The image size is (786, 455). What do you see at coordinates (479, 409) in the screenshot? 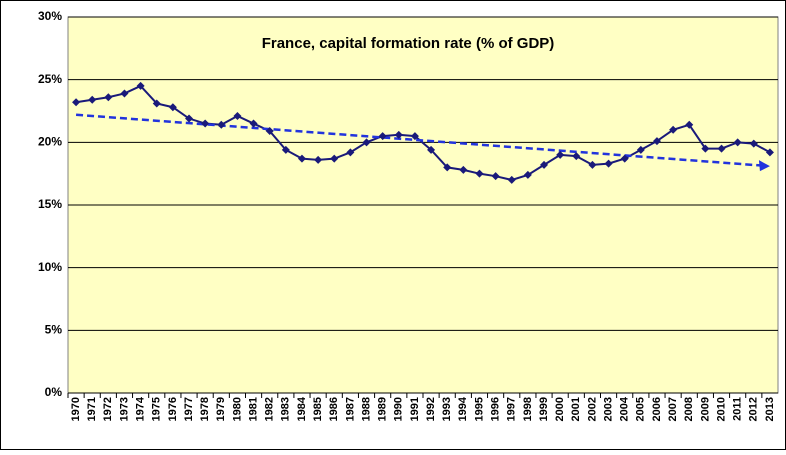
I see `x-tick-label: 1995` at bounding box center [479, 409].